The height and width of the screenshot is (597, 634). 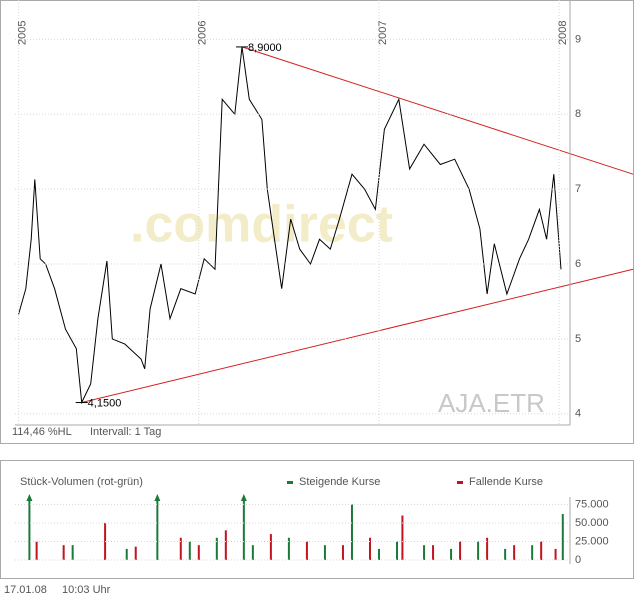 I want to click on y-tick-label: 4, so click(x=578, y=414).